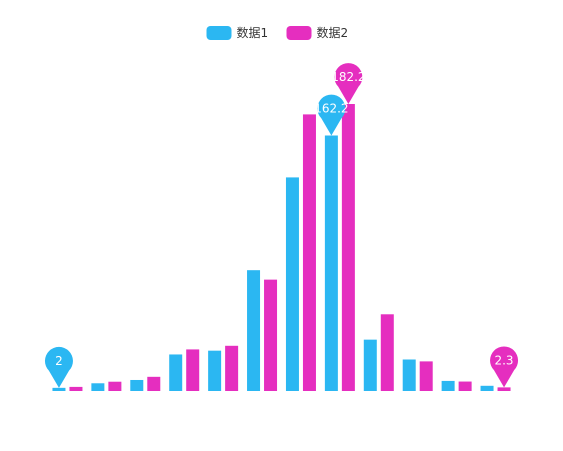 The width and height of the screenshot is (563, 451). What do you see at coordinates (503, 360) in the screenshot?
I see `marker-label-4: 2.3` at bounding box center [503, 360].